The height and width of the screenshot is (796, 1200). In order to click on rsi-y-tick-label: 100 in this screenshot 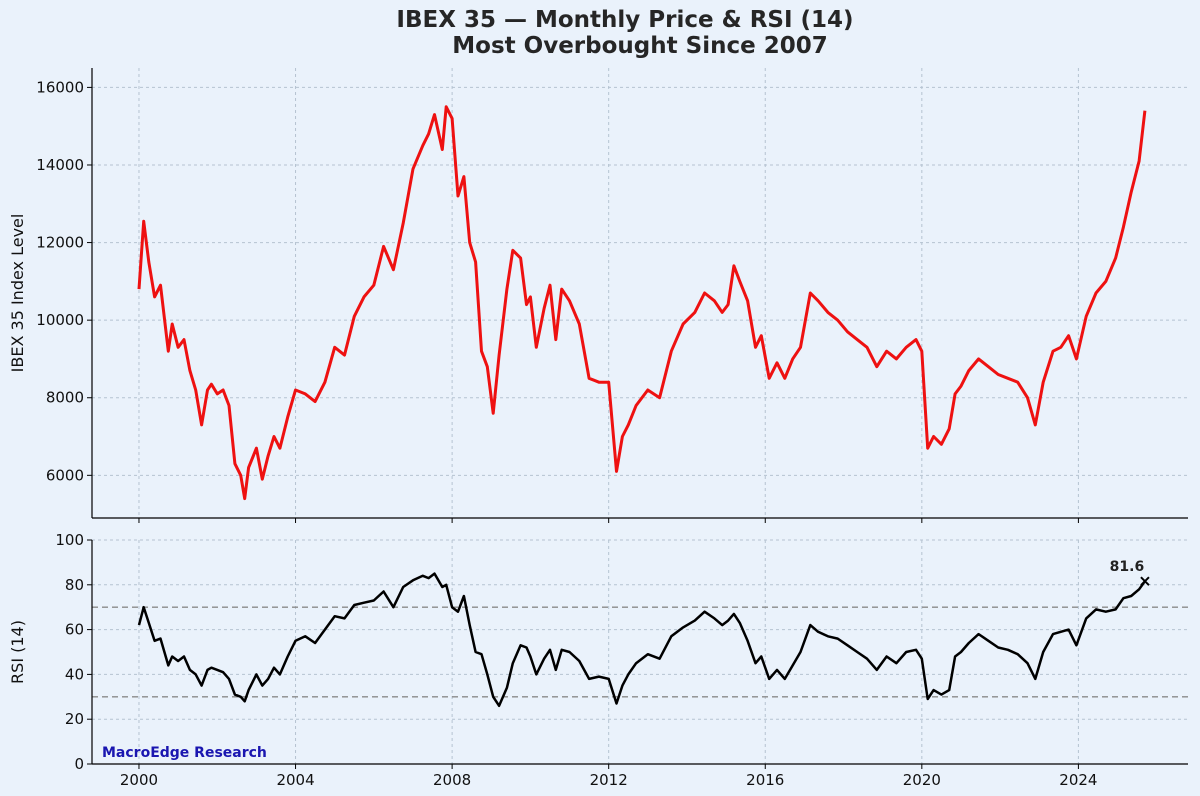, I will do `click(69, 540)`.